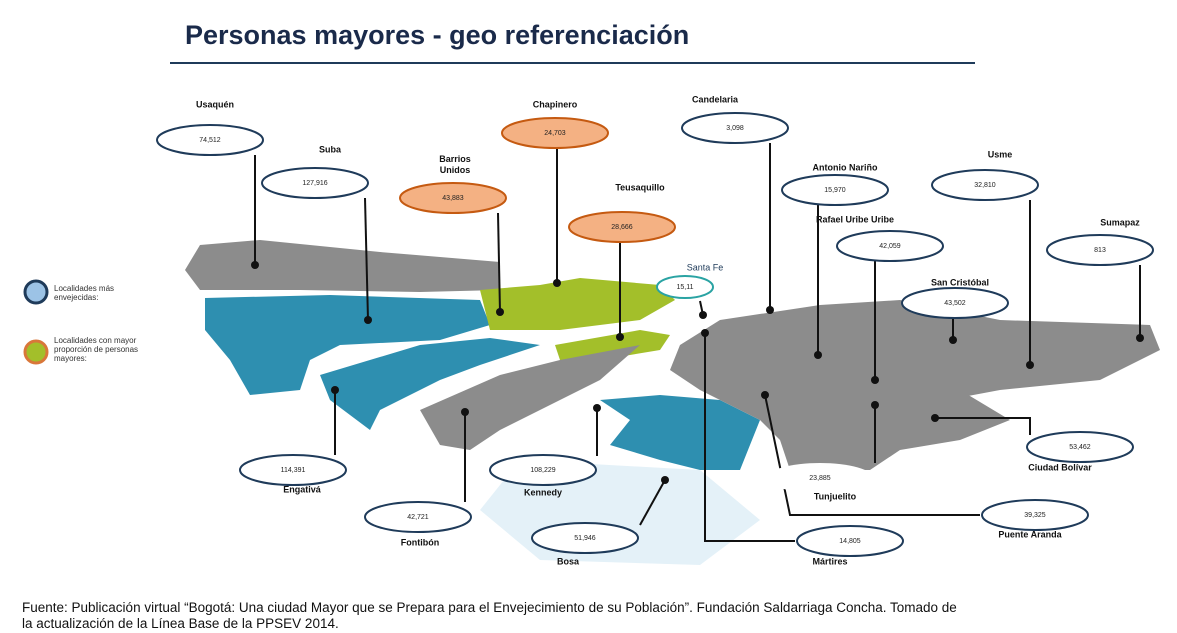 The height and width of the screenshot is (633, 1177). I want to click on value-label: 15,970, so click(835, 190).